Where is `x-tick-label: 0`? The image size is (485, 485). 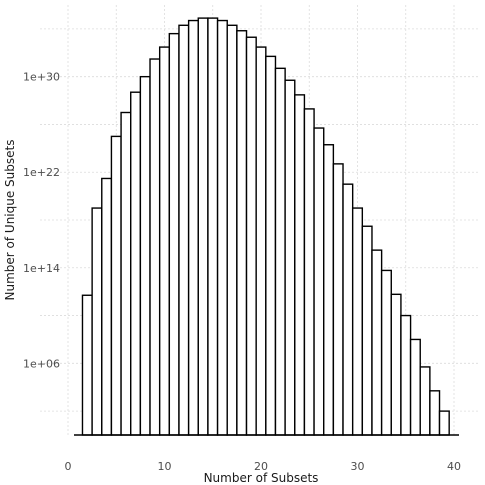 x-tick-label: 0 is located at coordinates (68, 466).